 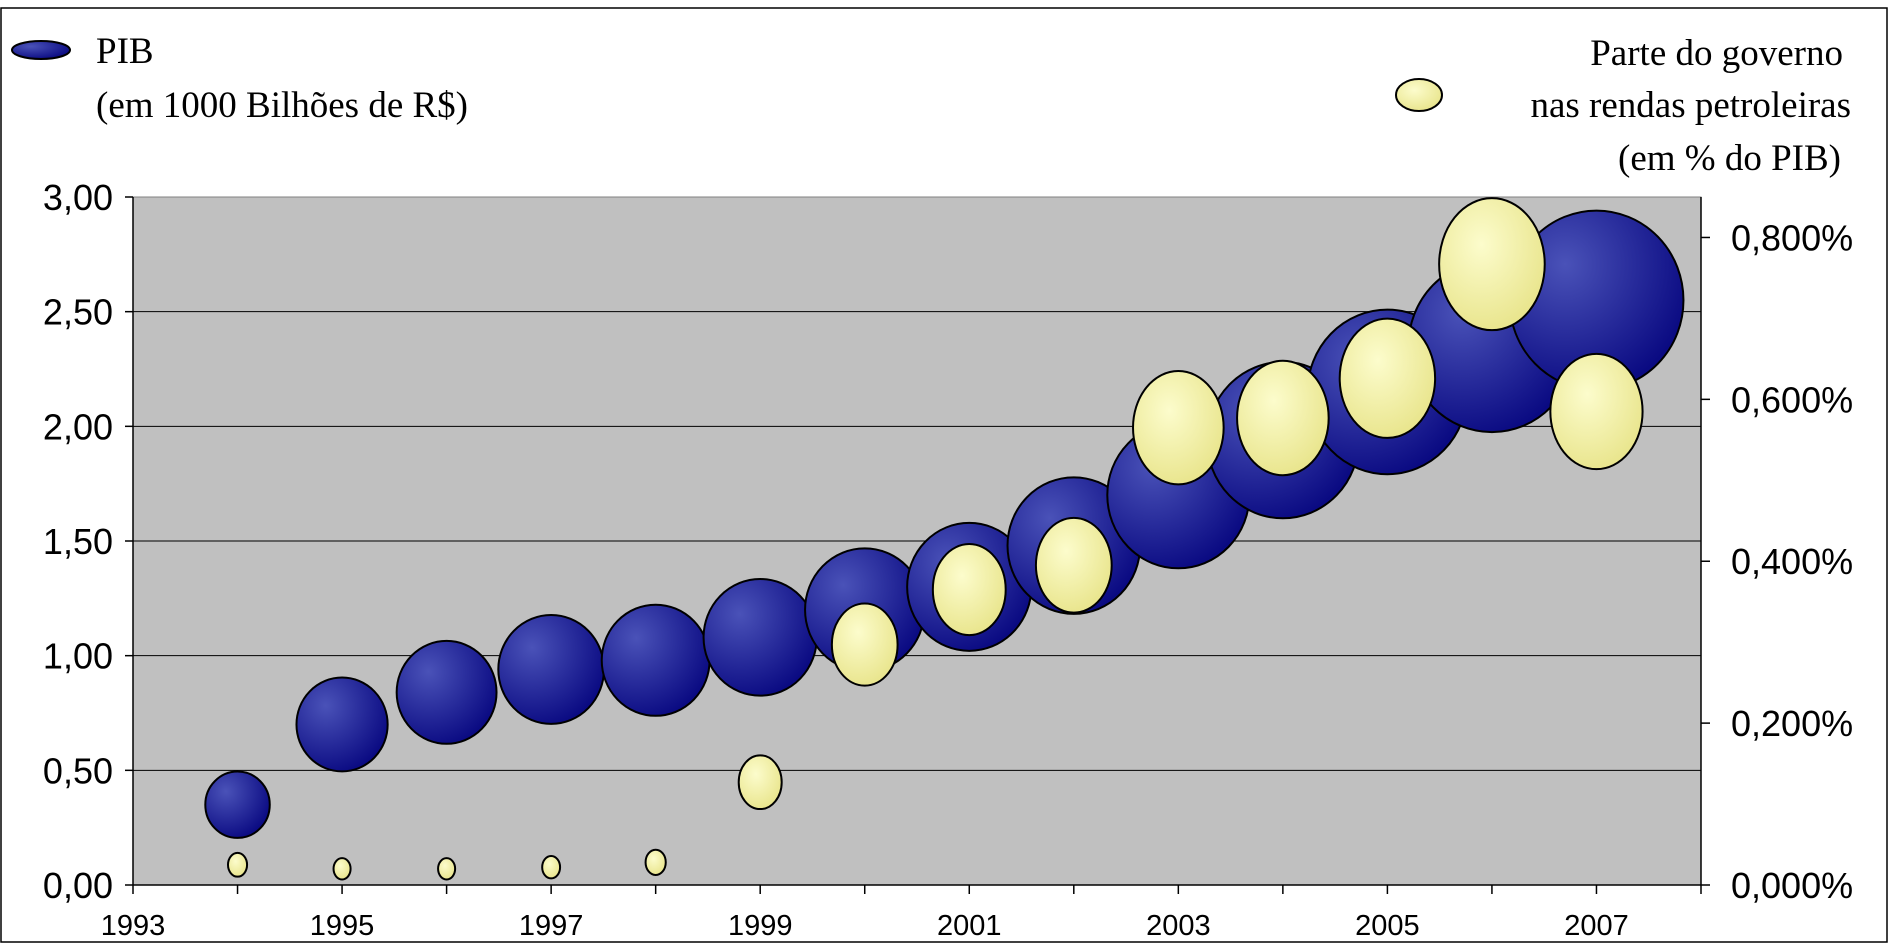 I want to click on y-left-tick-label: 0,50, so click(x=78, y=770).